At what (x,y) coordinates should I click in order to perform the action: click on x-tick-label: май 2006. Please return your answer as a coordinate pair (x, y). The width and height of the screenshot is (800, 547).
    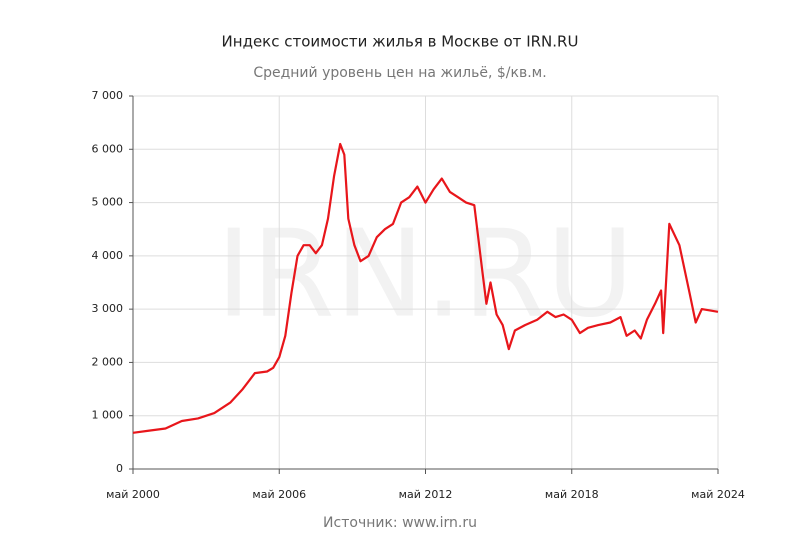
    Looking at the image, I should click on (279, 494).